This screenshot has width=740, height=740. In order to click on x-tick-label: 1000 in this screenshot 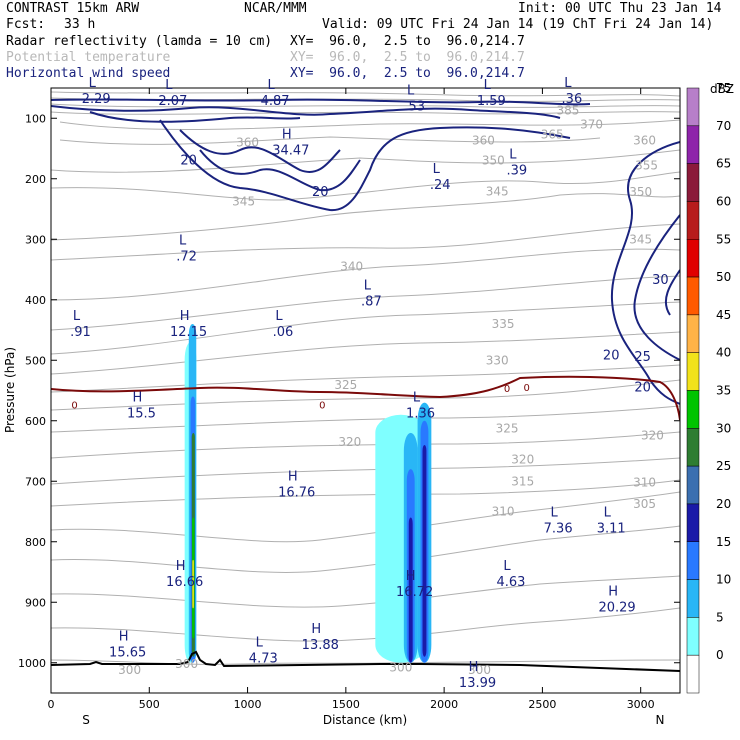, I will do `click(248, 704)`.